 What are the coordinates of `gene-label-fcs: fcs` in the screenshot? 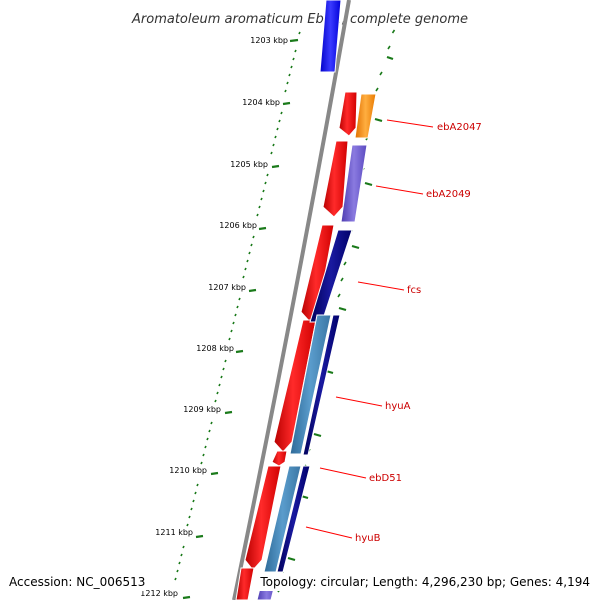 It's located at (414, 290).